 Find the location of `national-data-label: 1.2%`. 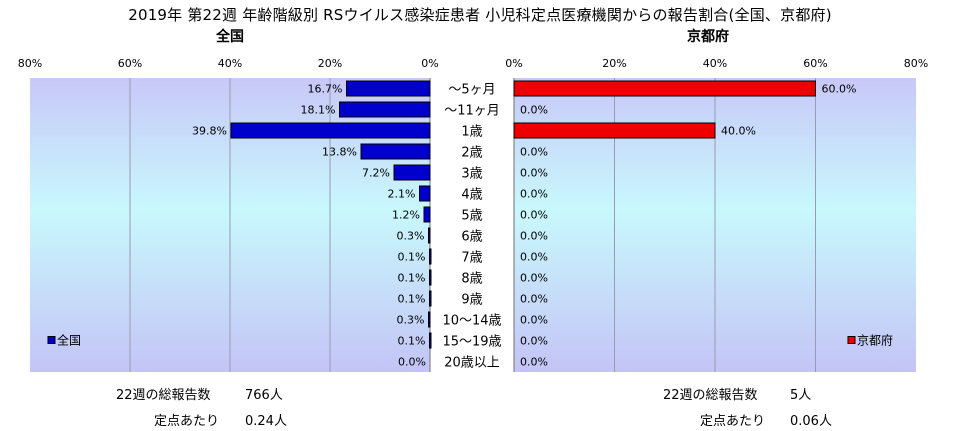

national-data-label: 1.2% is located at coordinates (406, 215).